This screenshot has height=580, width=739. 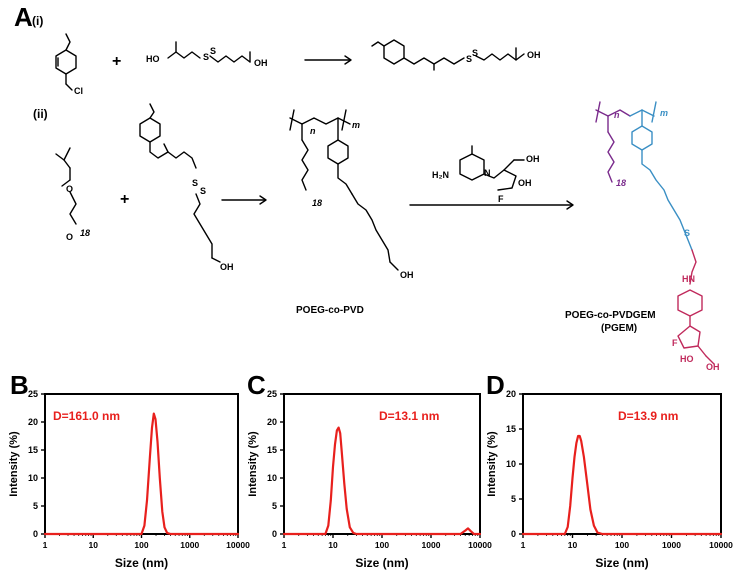 What do you see at coordinates (317, 203) in the screenshot?
I see `atom-18-polymer: 18` at bounding box center [317, 203].